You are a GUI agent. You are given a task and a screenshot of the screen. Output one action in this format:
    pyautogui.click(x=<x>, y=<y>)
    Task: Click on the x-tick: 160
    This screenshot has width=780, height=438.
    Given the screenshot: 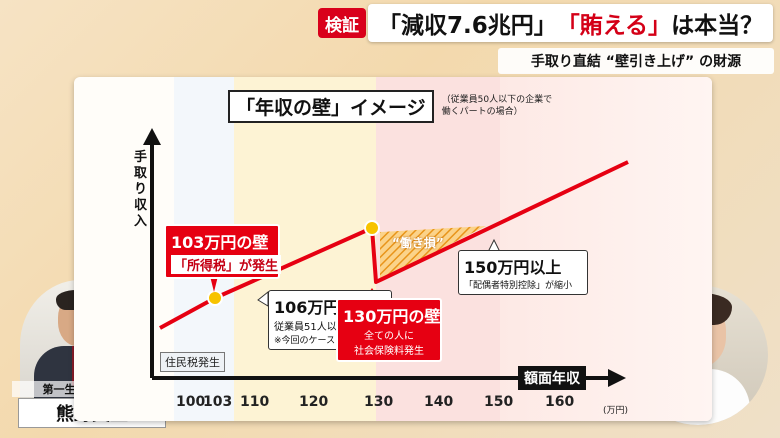 What is the action you would take?
    pyautogui.click(x=560, y=402)
    